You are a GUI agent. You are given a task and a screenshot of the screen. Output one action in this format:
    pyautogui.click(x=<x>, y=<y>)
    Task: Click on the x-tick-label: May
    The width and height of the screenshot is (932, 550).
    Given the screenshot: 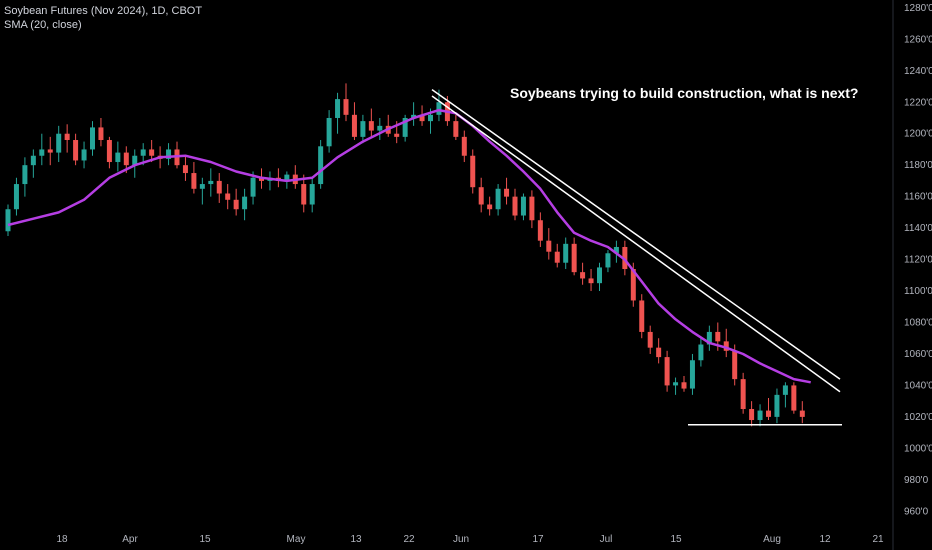 What is the action you would take?
    pyautogui.click(x=296, y=539)
    